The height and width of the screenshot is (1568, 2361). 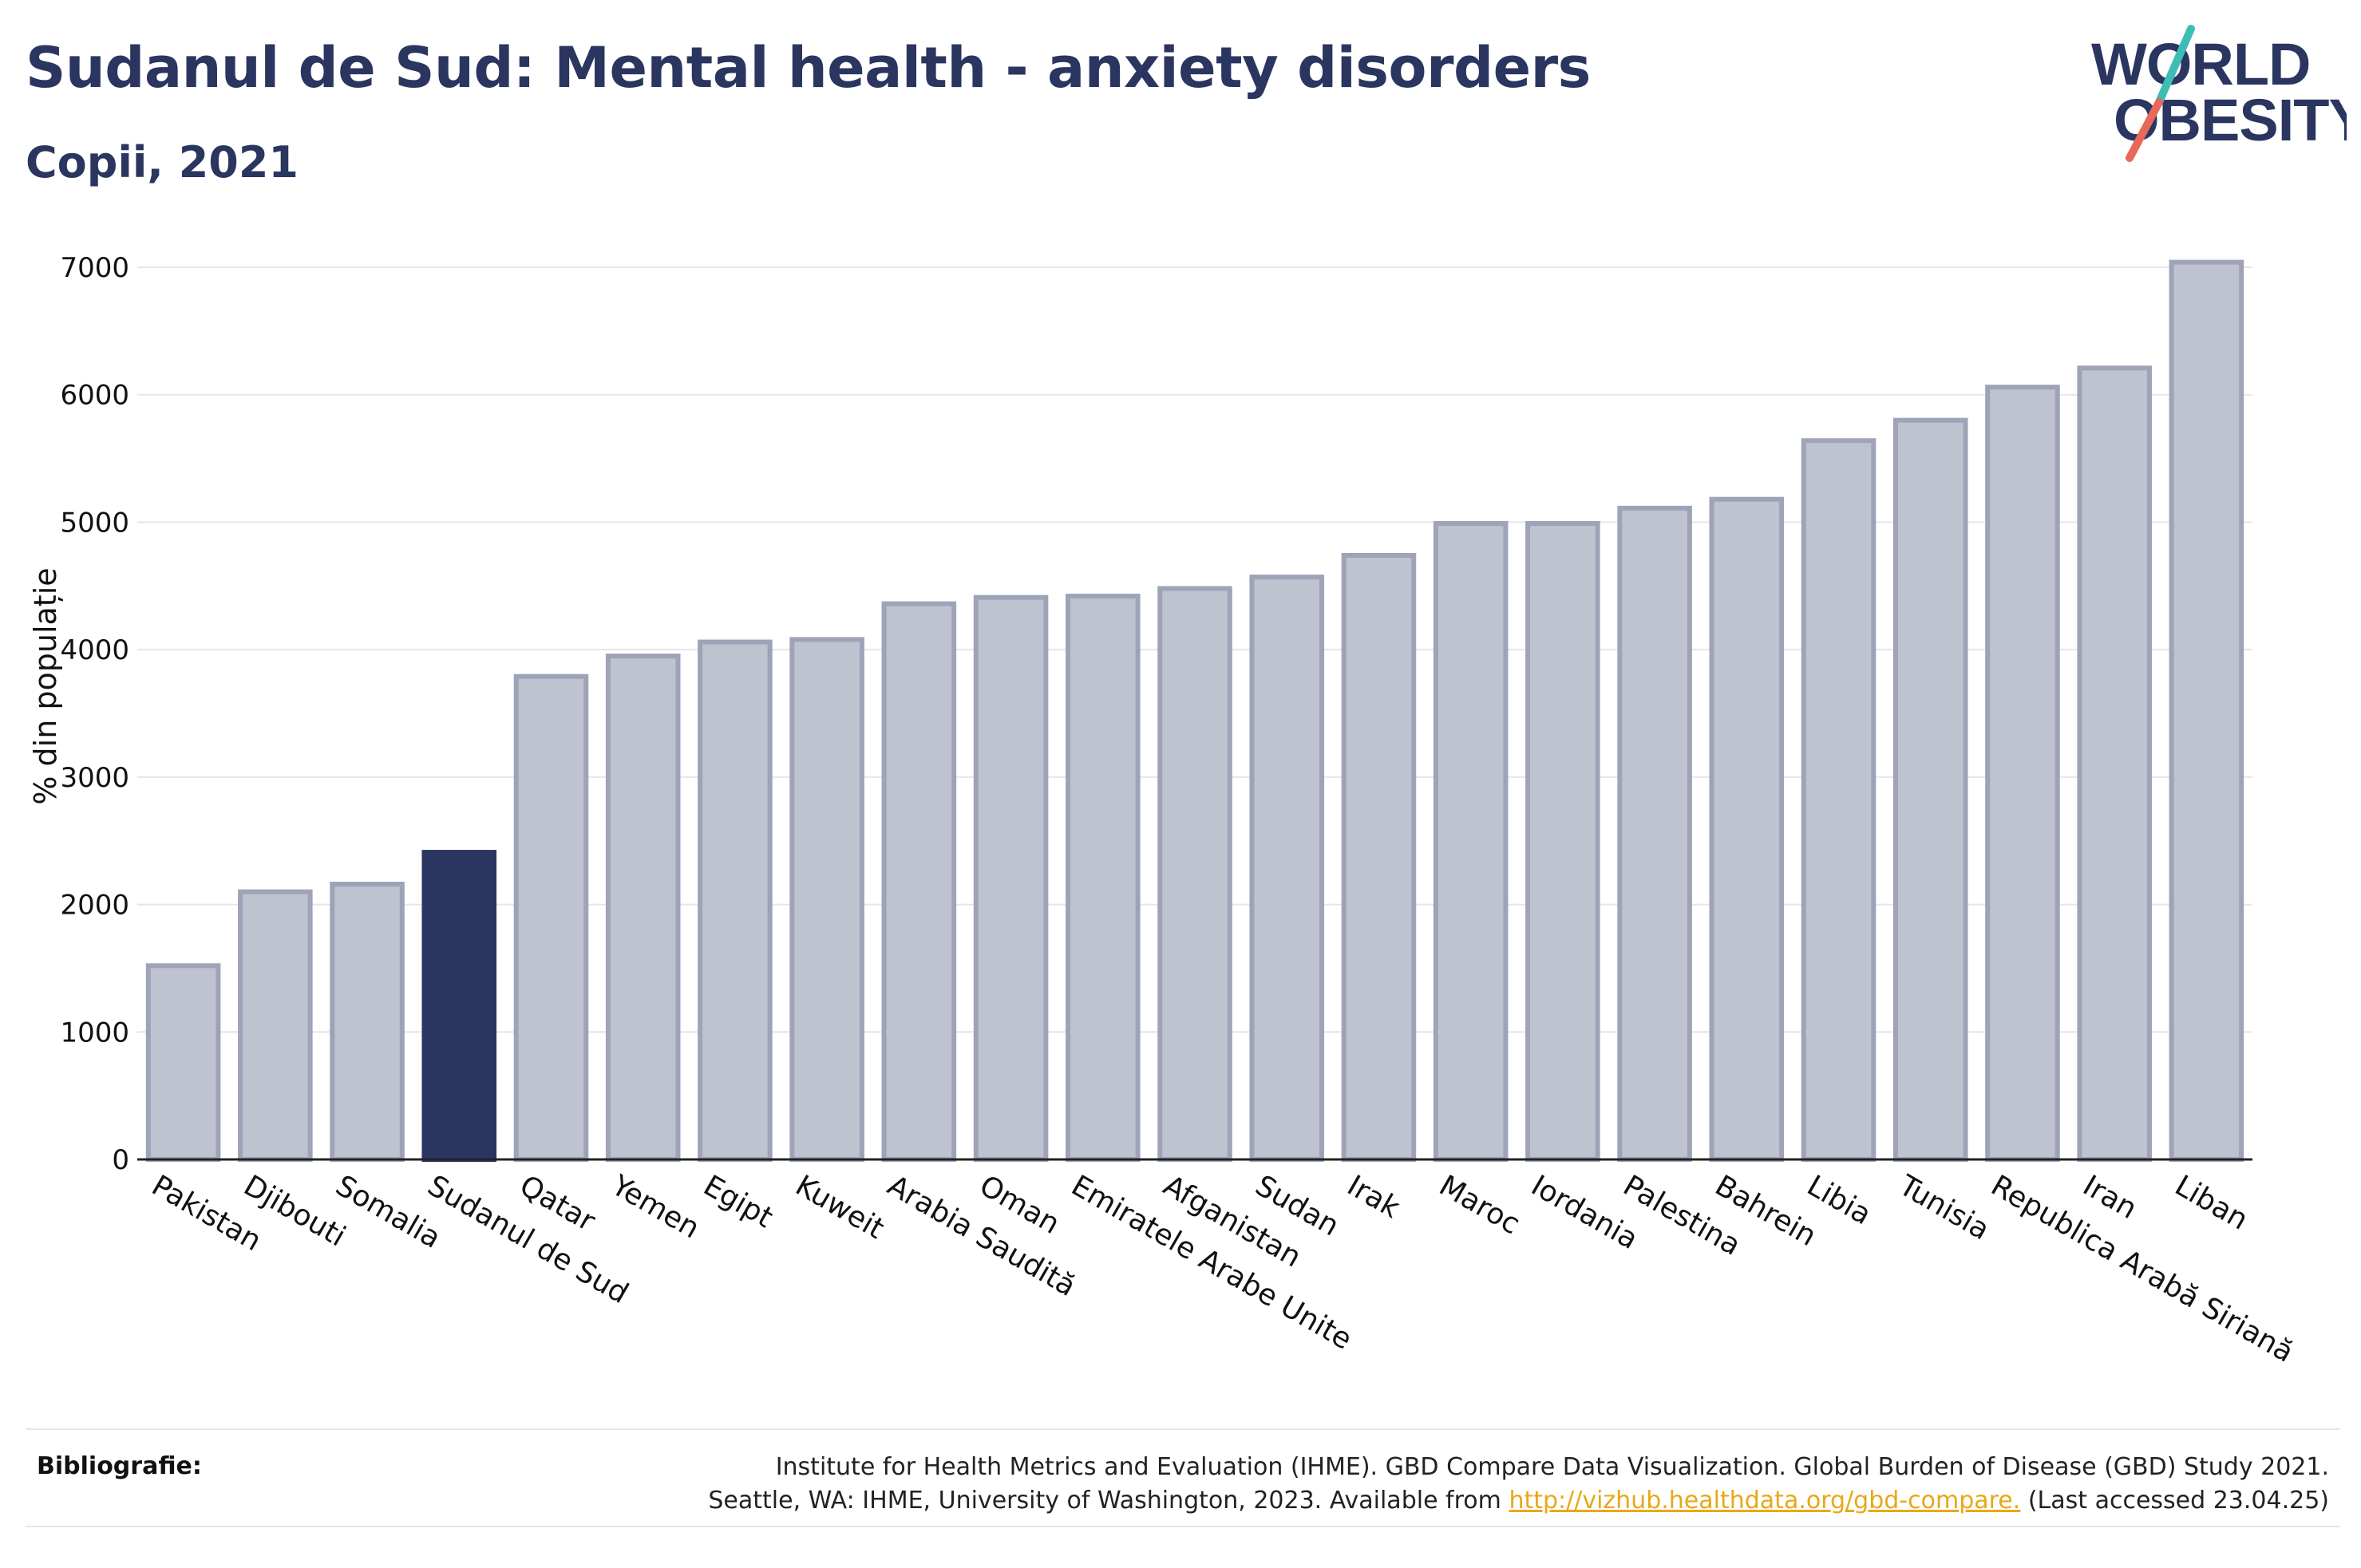 I want to click on bar-qatar, so click(x=551, y=918).